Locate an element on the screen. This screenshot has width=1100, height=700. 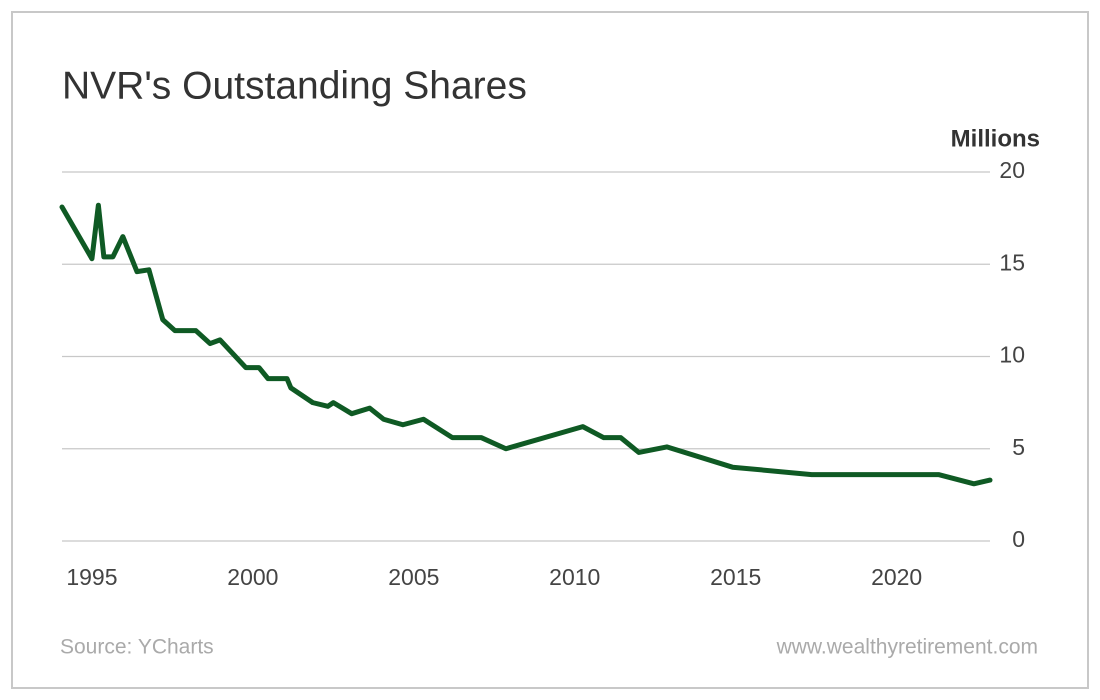
source: Source: YCharts is located at coordinates (137, 647).